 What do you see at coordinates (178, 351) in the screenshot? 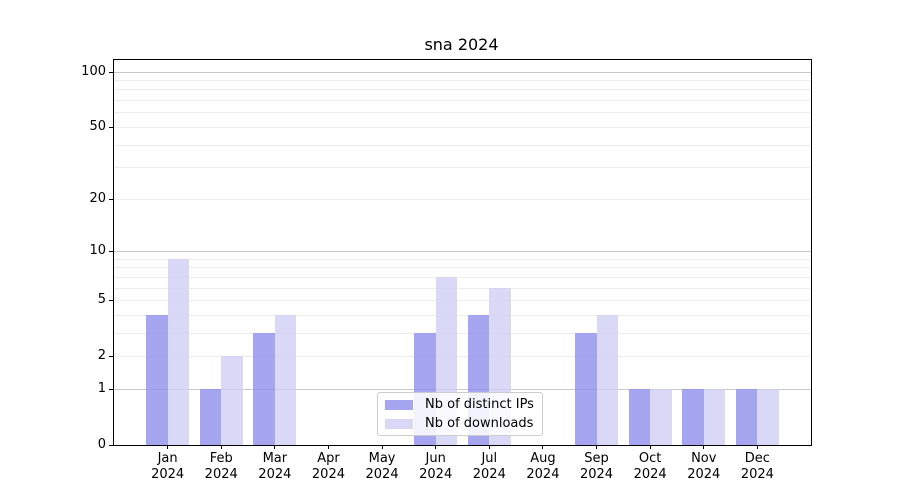
I see `bar-downloads-jan` at bounding box center [178, 351].